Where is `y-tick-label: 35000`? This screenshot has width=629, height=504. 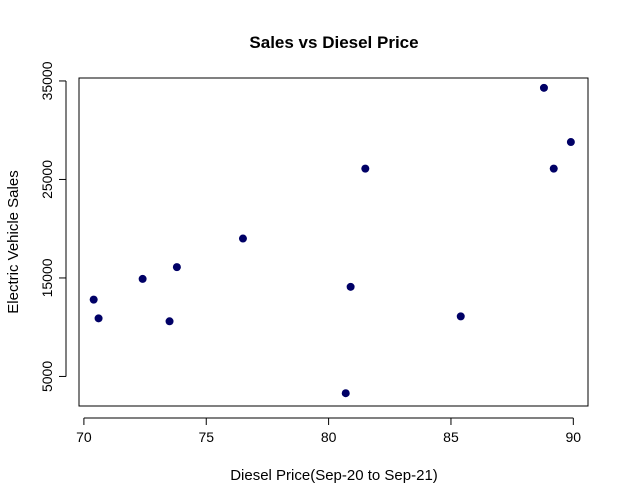
y-tick-label: 35000 is located at coordinates (47, 80).